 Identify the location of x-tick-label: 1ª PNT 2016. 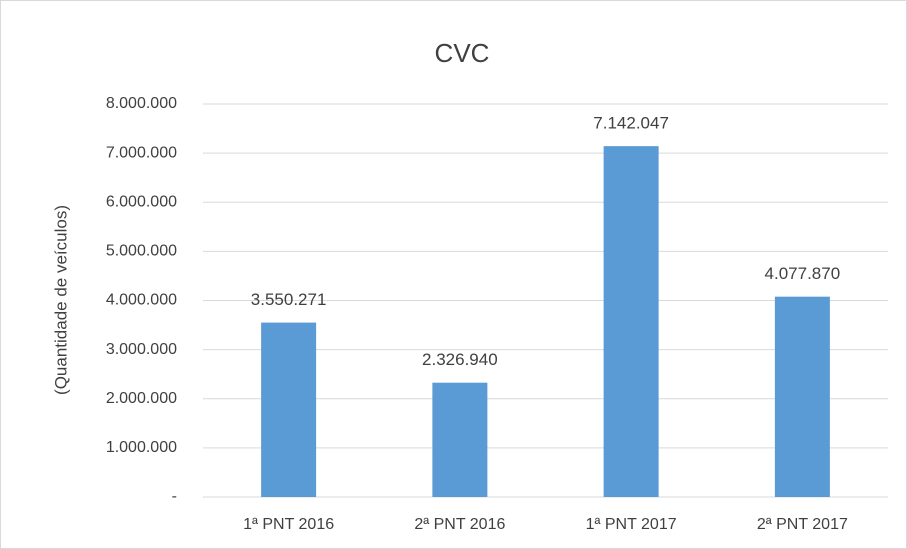
(288, 524).